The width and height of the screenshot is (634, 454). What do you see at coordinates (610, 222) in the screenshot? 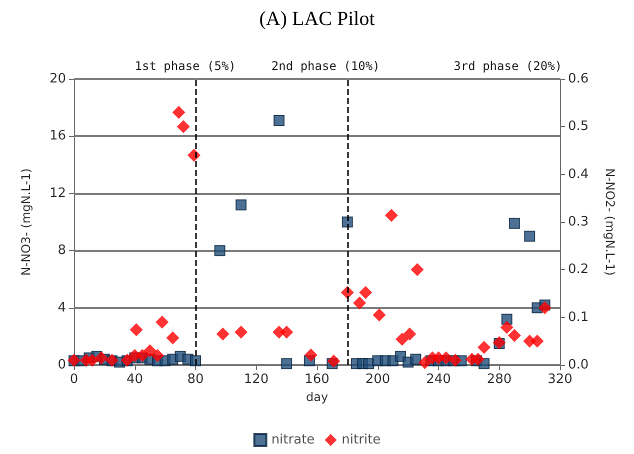
I see `y2-axis-title: N-NO2- (mgN.L-1)` at bounding box center [610, 222].